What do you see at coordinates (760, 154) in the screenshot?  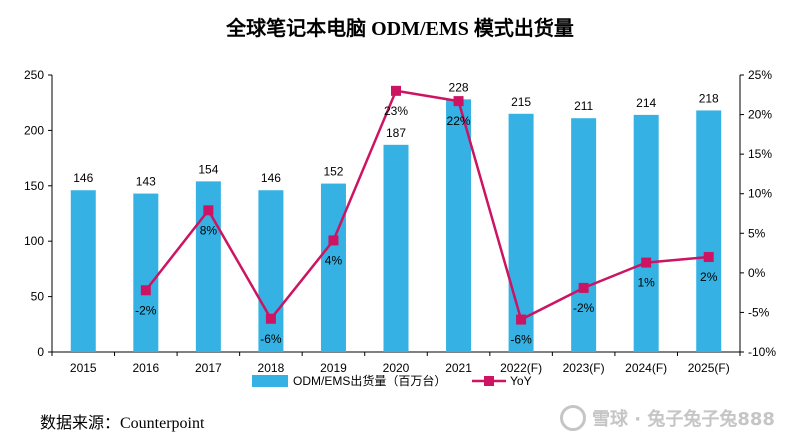 I see `y-right-tick-label: 15%` at bounding box center [760, 154].